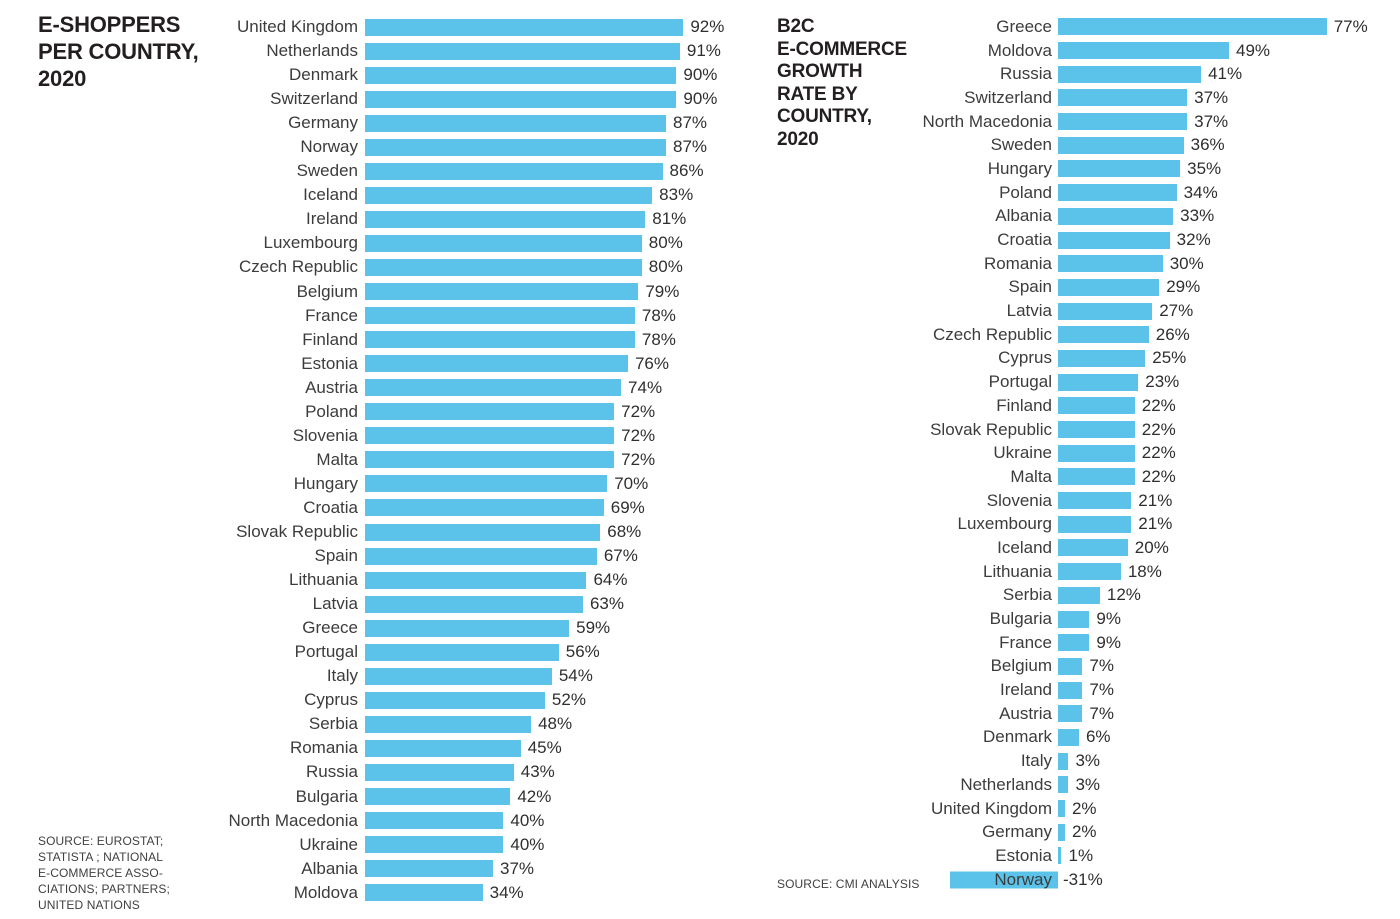 This screenshot has width=1400, height=919. I want to click on bar-row: Ireland 7%, so click(1069, 690).